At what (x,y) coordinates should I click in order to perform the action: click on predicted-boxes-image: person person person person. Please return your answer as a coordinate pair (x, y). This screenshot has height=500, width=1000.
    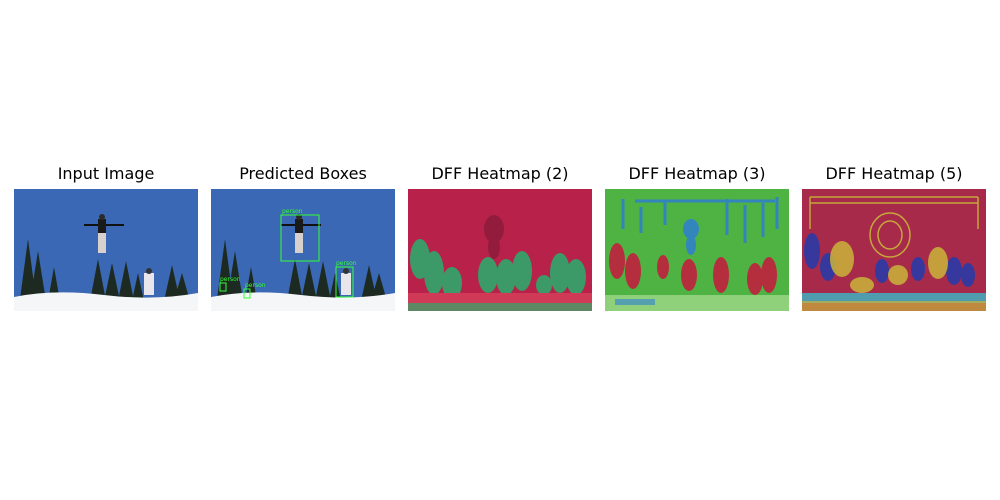
    Looking at the image, I should click on (303, 250).